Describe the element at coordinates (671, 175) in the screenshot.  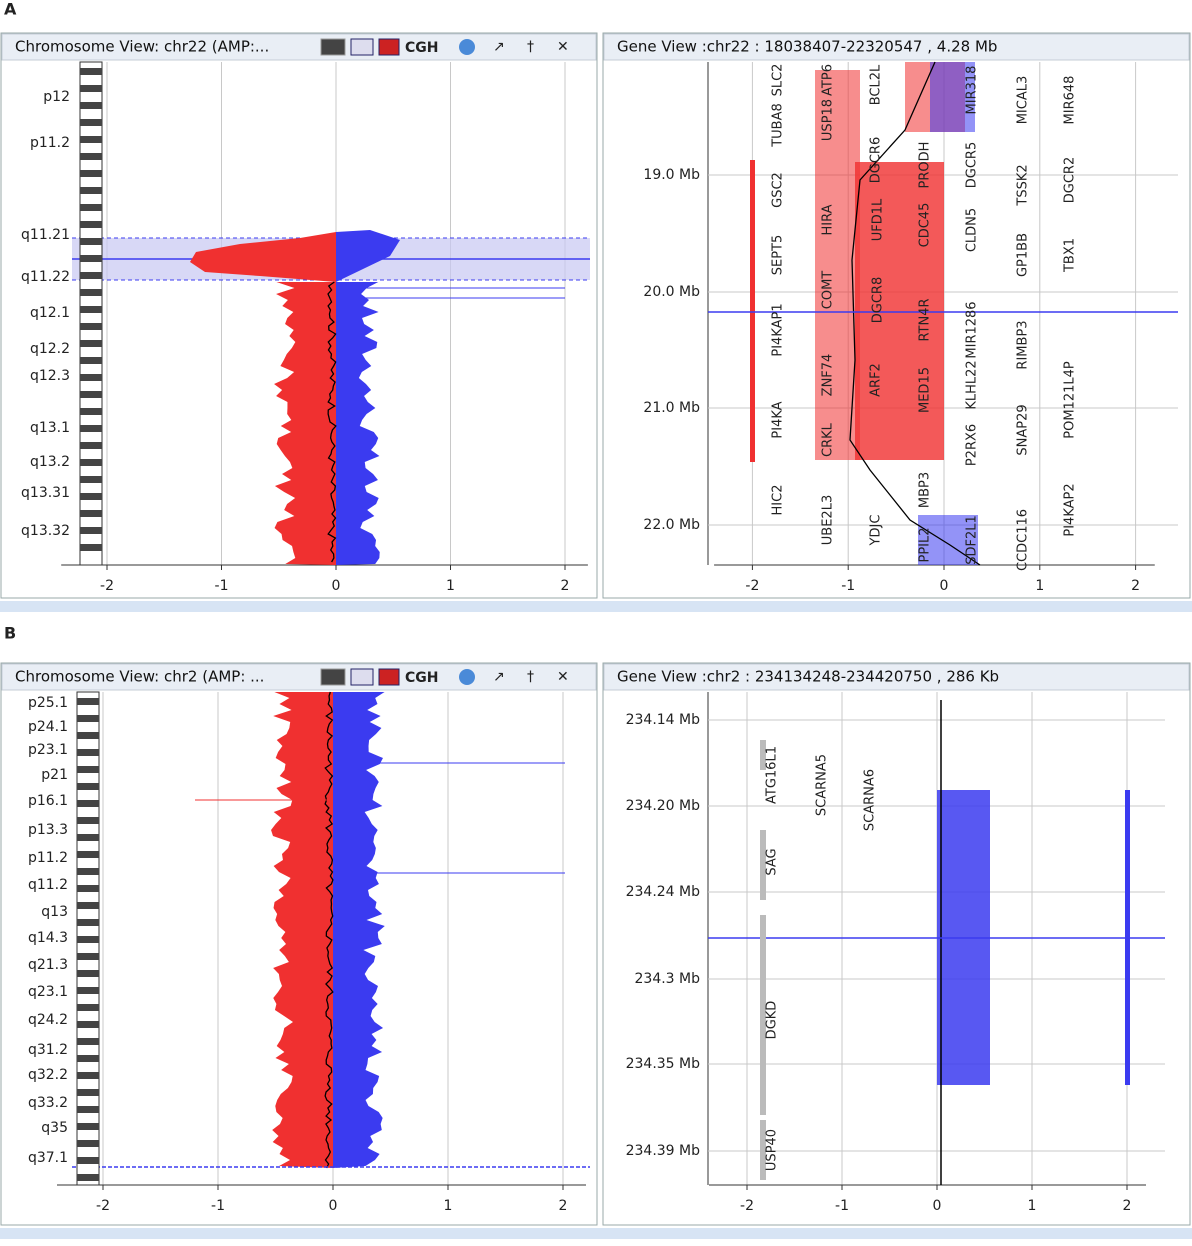
I see `y-tick-label: 19.0 Mb` at that location.